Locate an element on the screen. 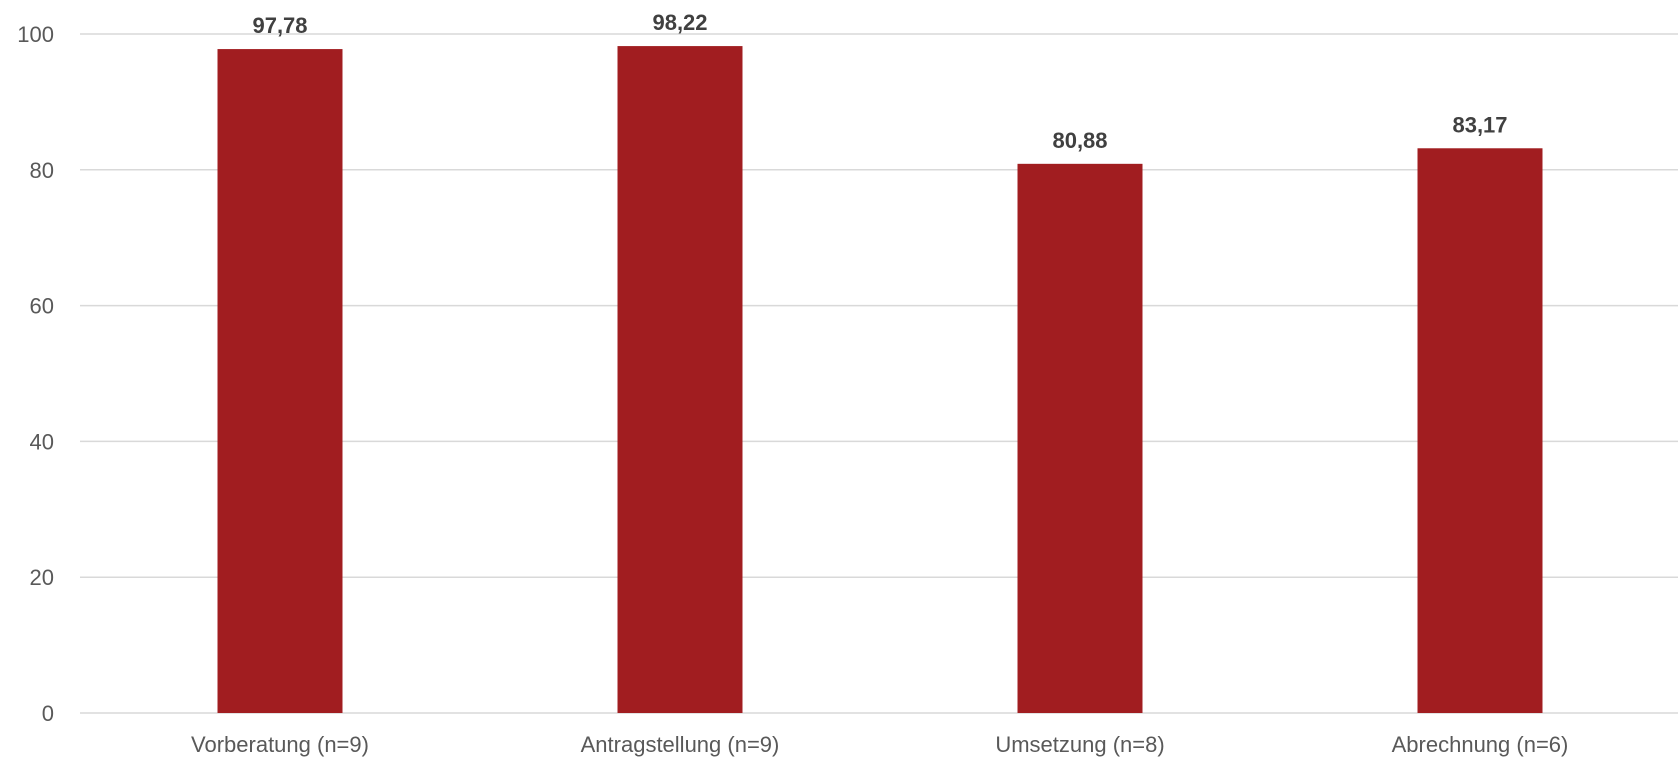 This screenshot has height=764, width=1679. data-label: 83,17 is located at coordinates (1479, 124).